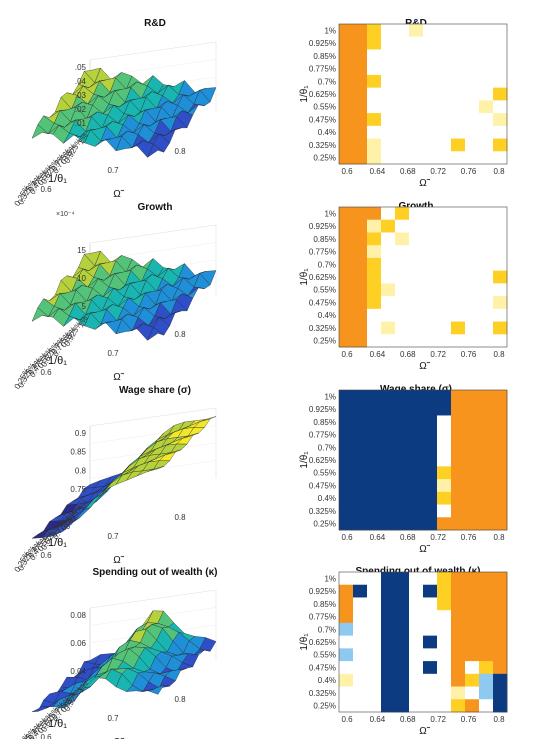 The image size is (549, 739). I want to click on x-tick-label: 0.68, so click(408, 537).